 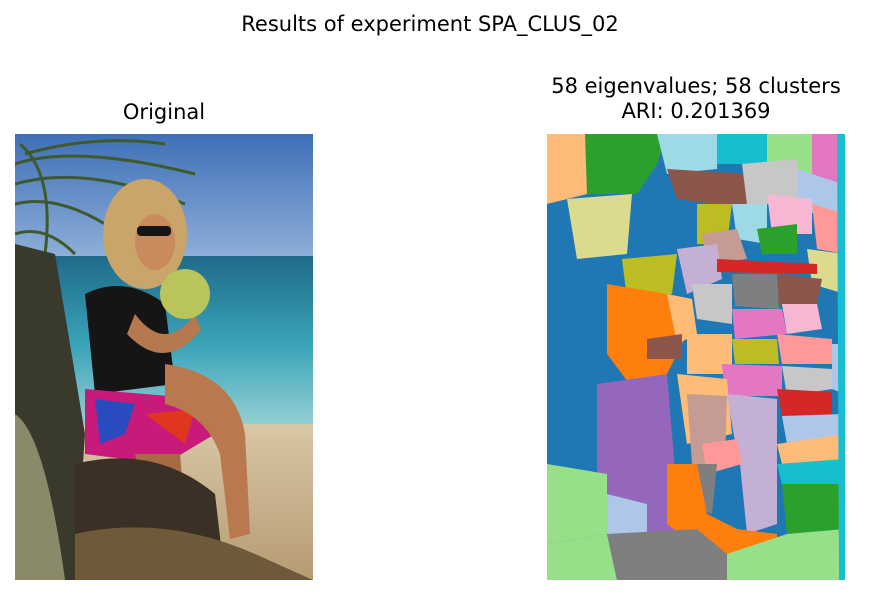 What do you see at coordinates (185, 294) in the screenshot?
I see `coconut` at bounding box center [185, 294].